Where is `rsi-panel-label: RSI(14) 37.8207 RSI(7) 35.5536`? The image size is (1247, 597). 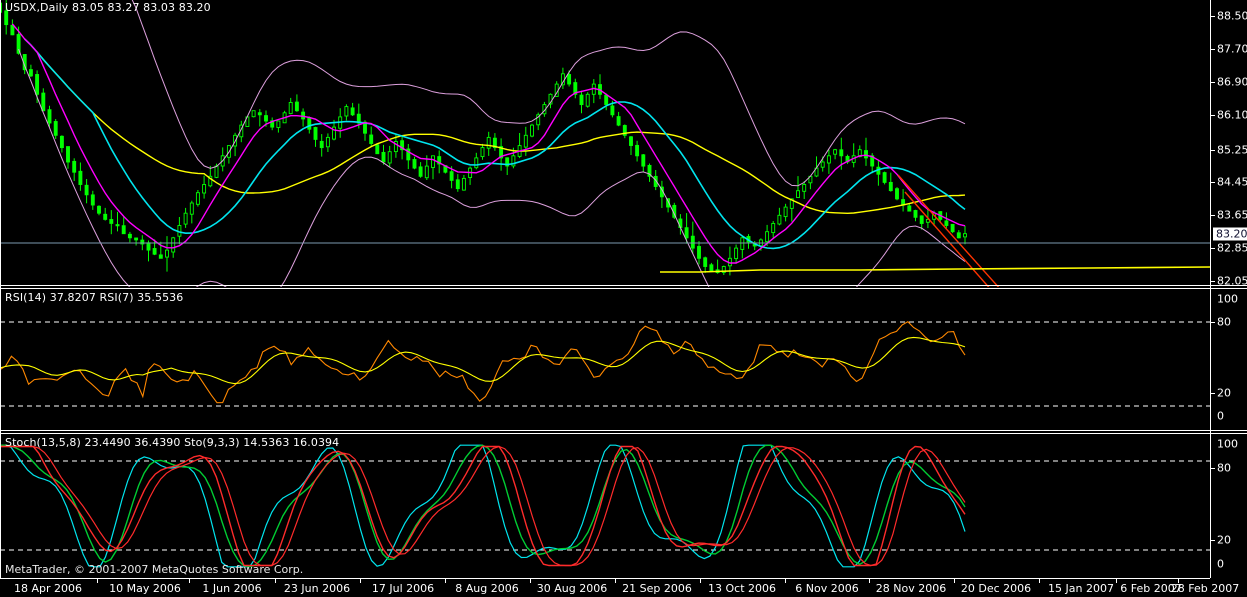 rsi-panel-label: RSI(14) 37.8207 RSI(7) 35.5536 is located at coordinates (94, 297).